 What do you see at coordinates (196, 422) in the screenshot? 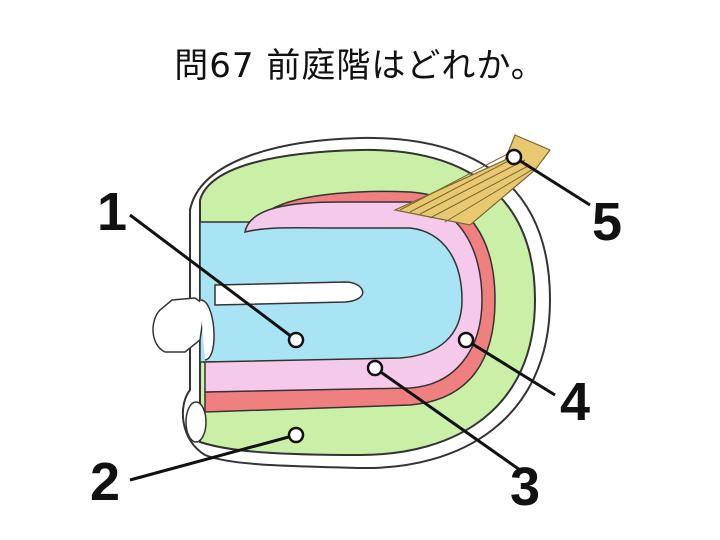
I see `round-window` at bounding box center [196, 422].